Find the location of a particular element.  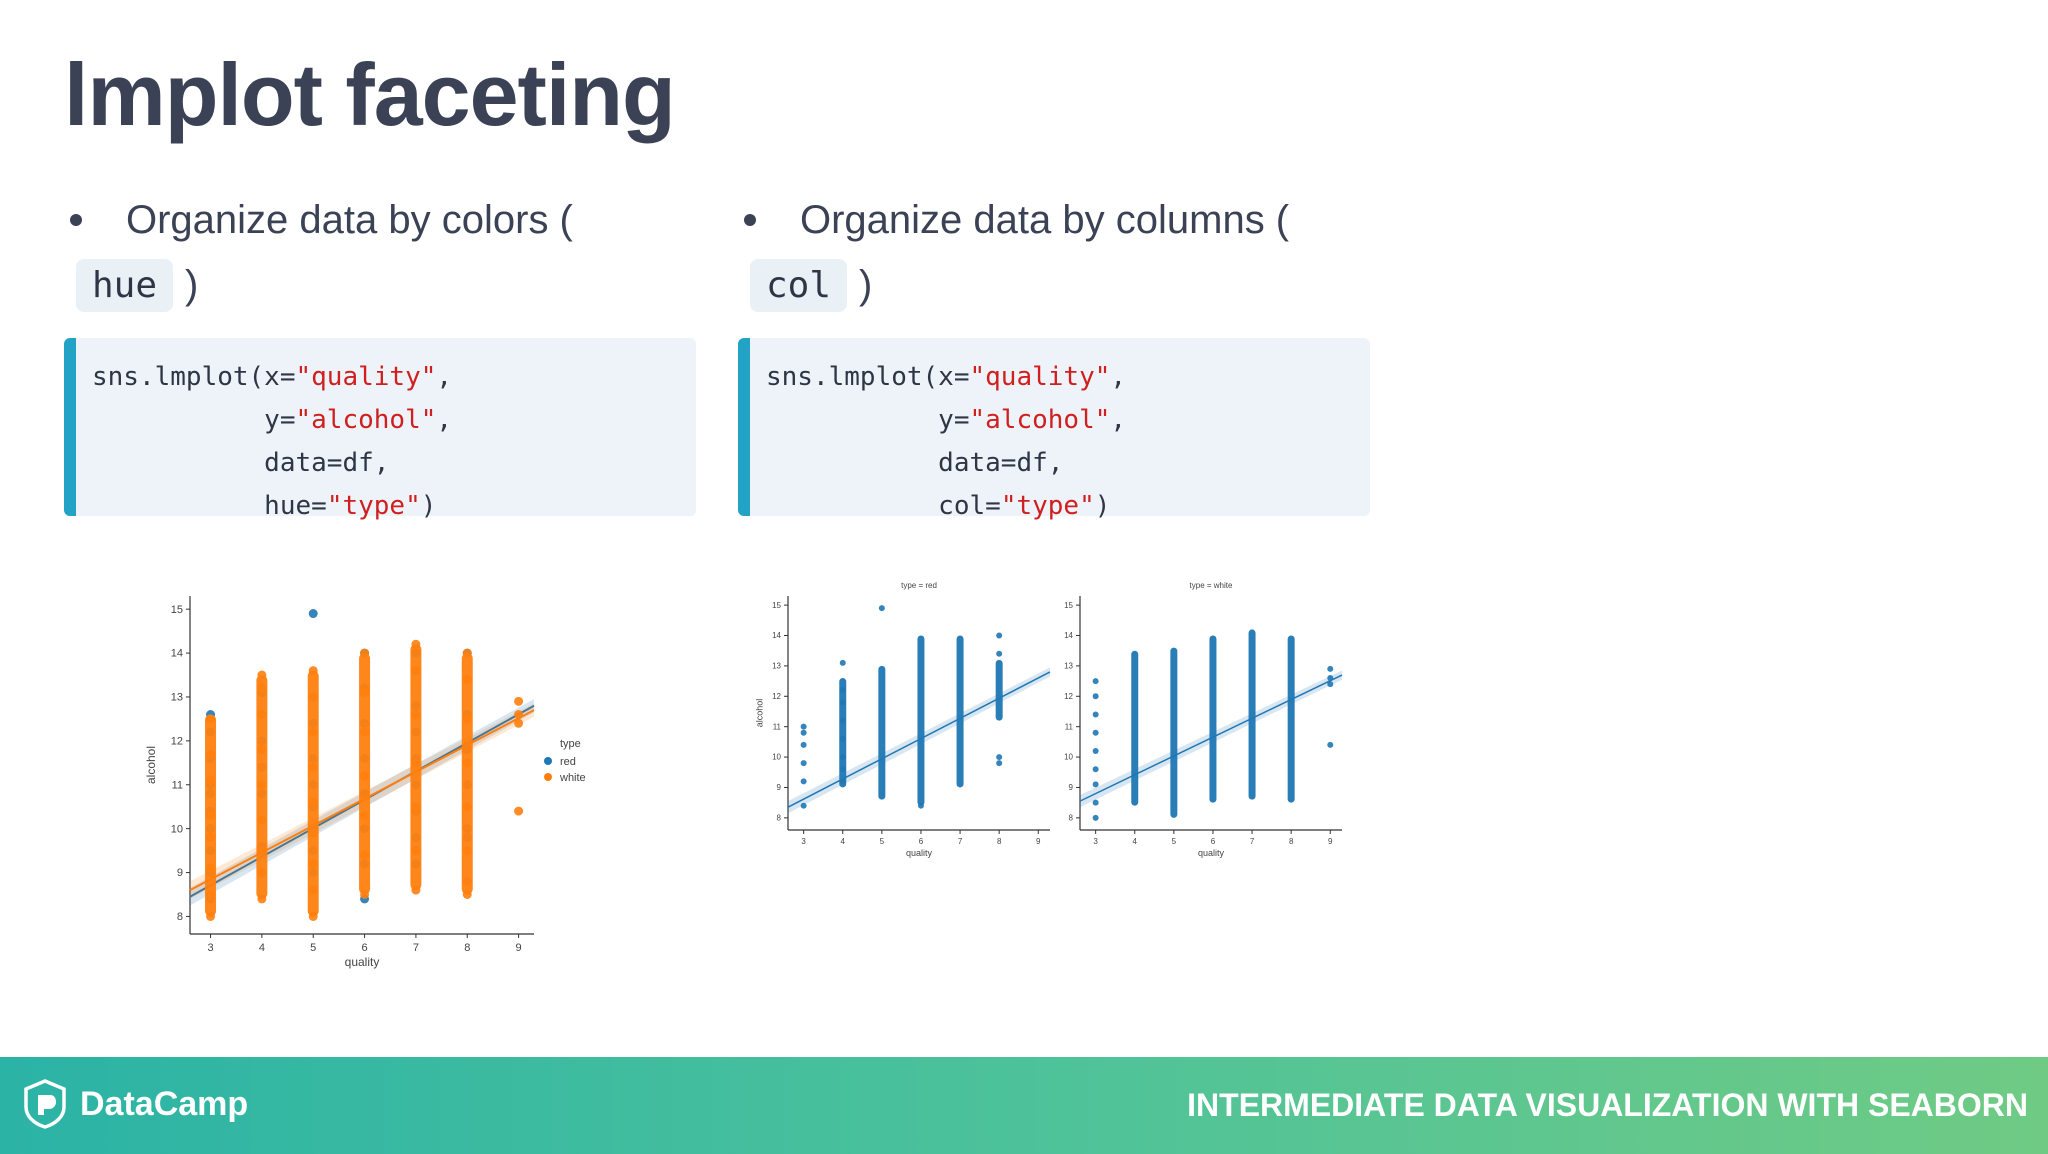

legend-title: type is located at coordinates (570, 744).